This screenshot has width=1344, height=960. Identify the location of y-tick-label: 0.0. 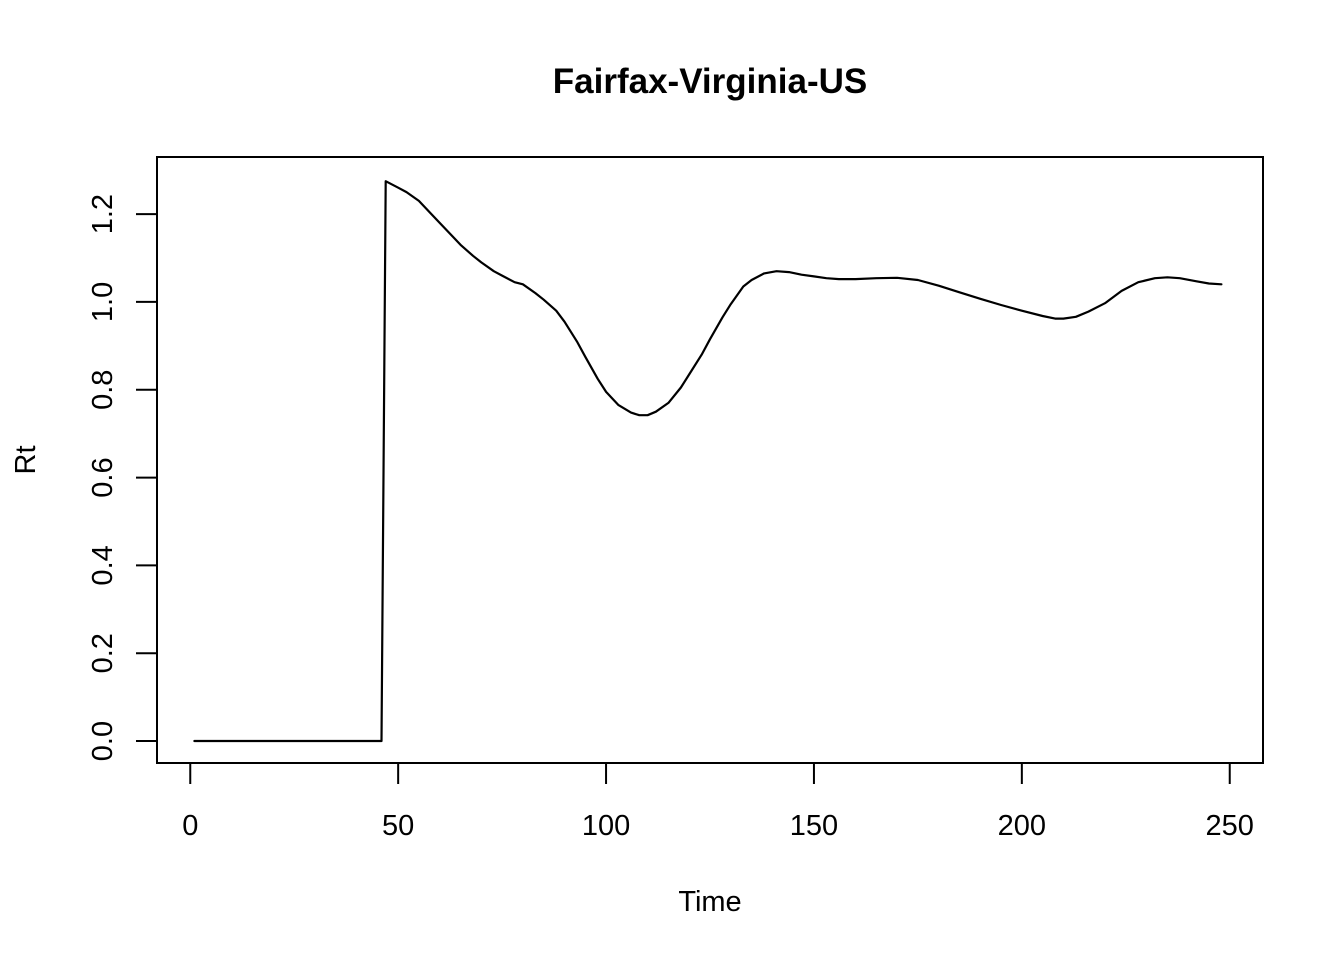
(103, 741).